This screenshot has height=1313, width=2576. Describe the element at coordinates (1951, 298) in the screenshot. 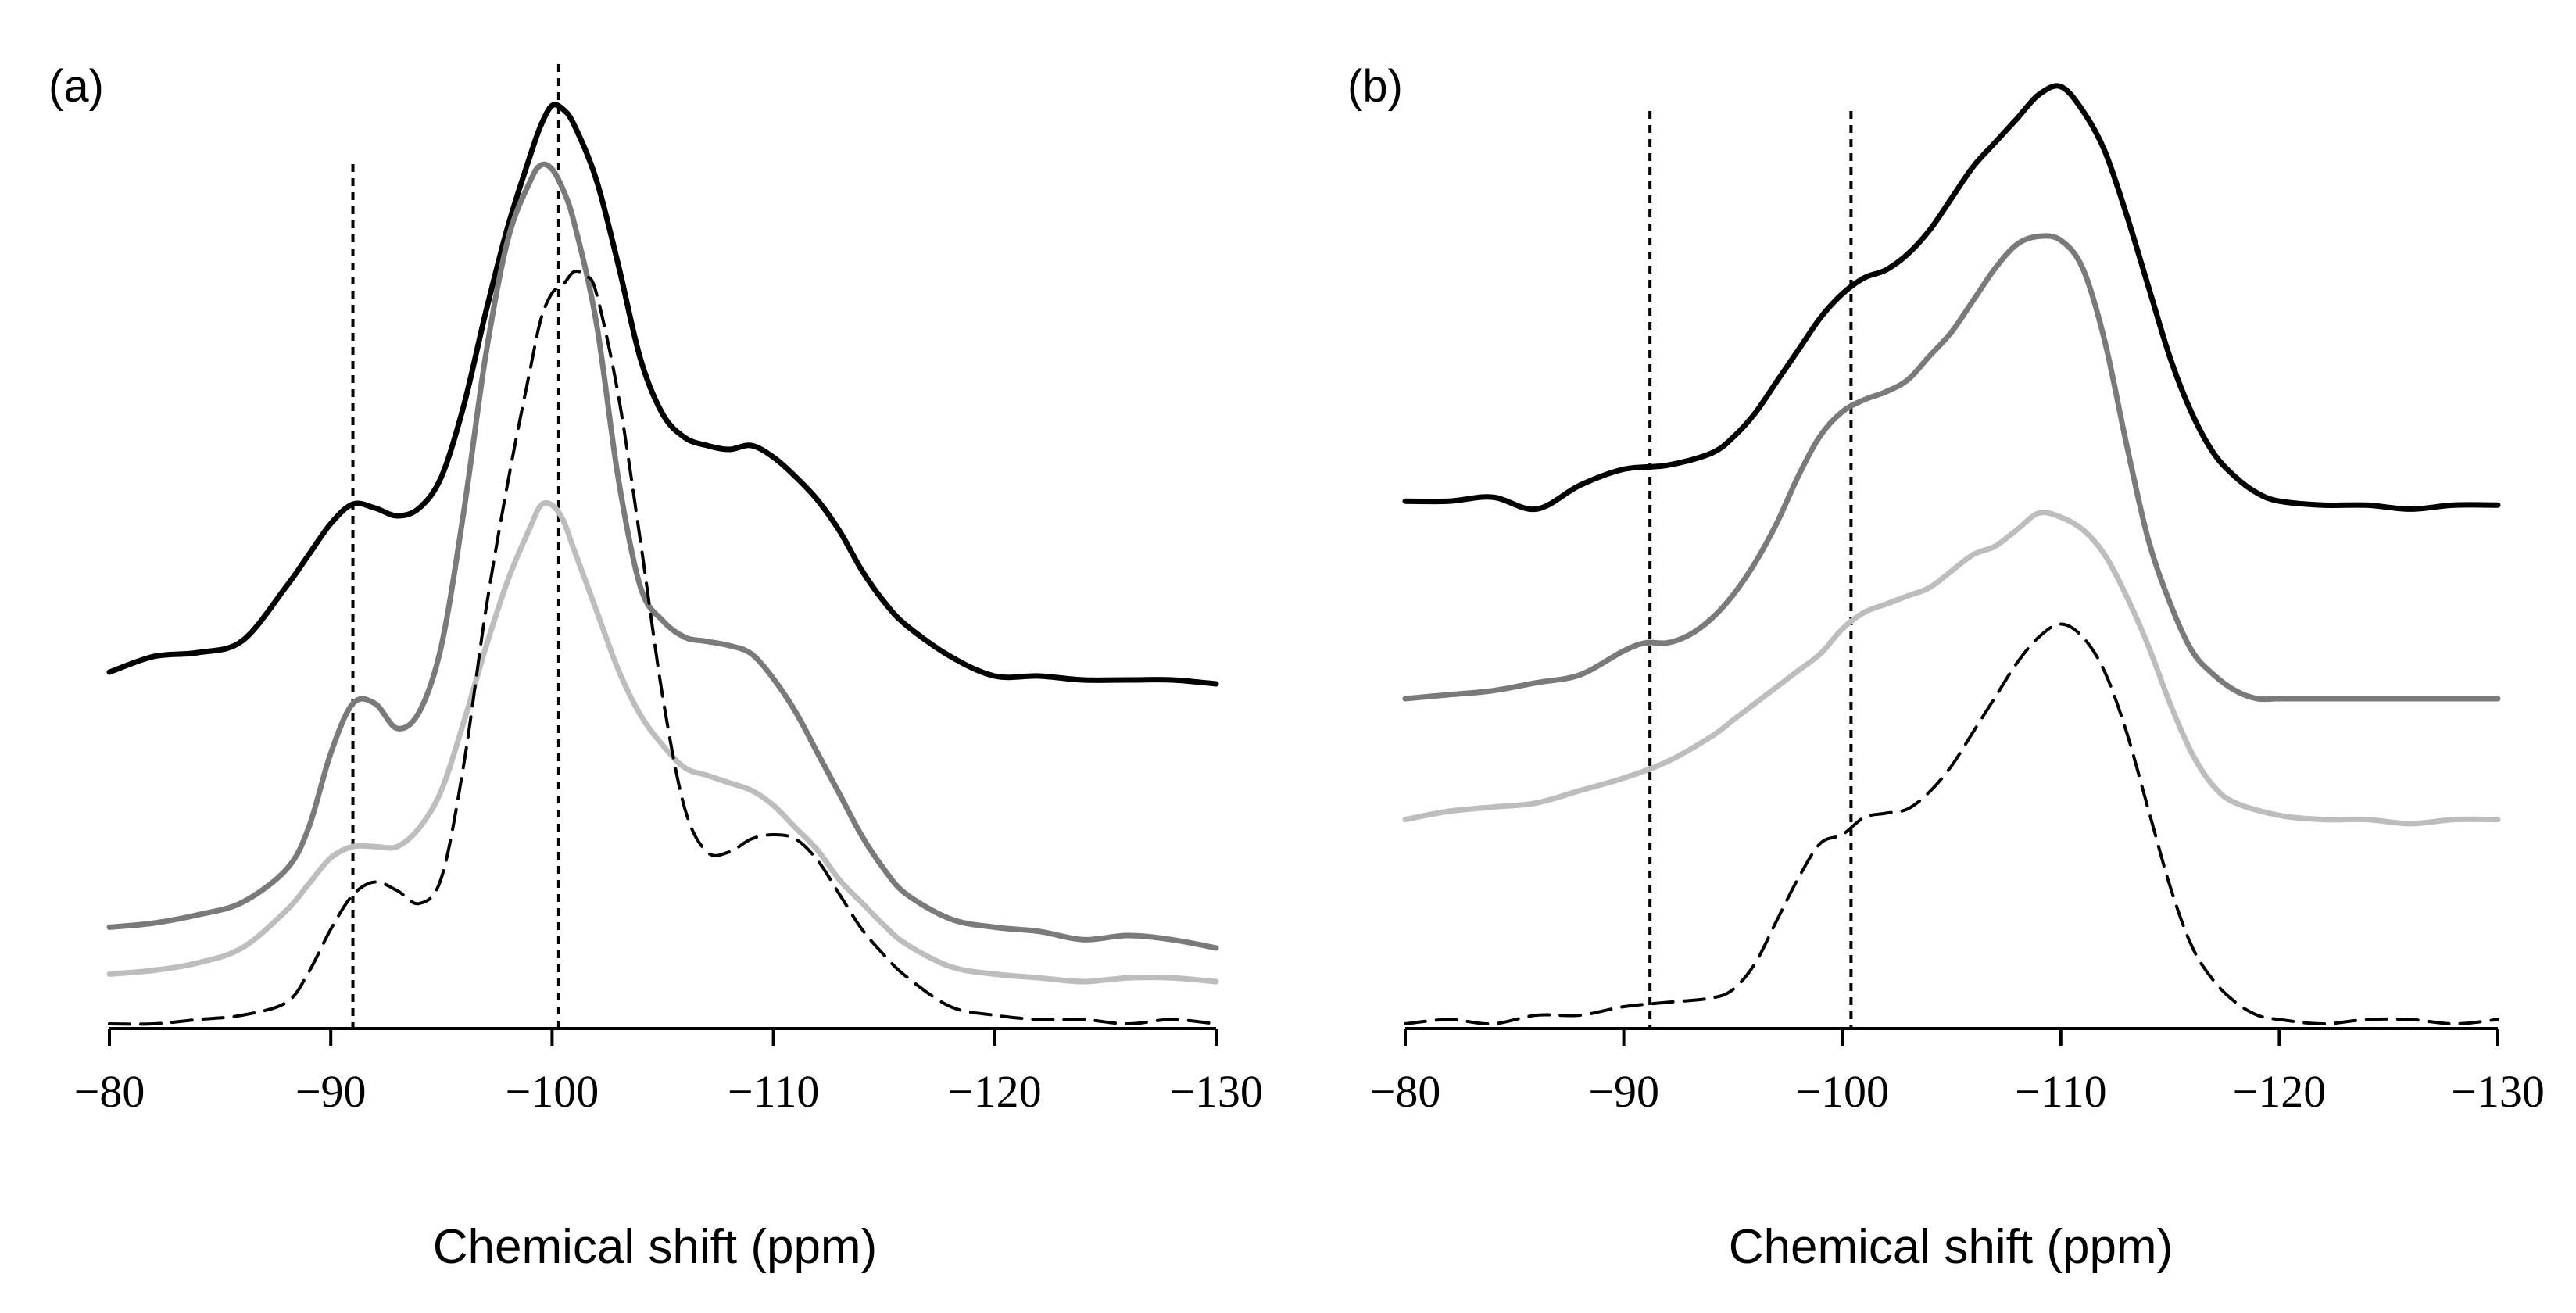

I see `series-black` at that location.